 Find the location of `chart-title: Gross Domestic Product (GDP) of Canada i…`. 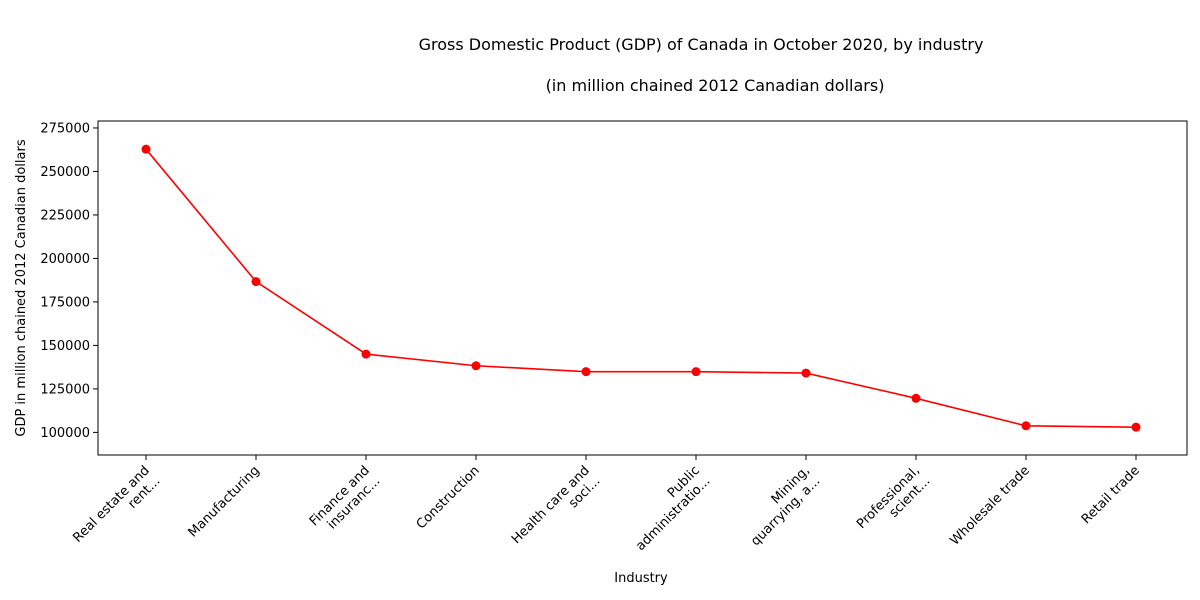

chart-title: Gross Domestic Product (GDP) of Canada i… is located at coordinates (701, 44).